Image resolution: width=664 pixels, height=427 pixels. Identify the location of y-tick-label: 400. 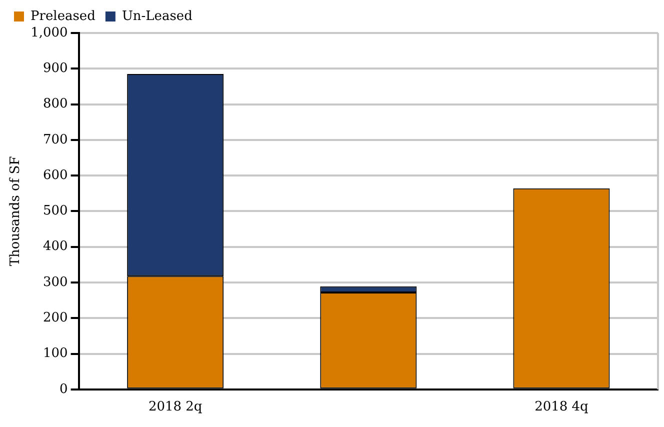
(55, 246).